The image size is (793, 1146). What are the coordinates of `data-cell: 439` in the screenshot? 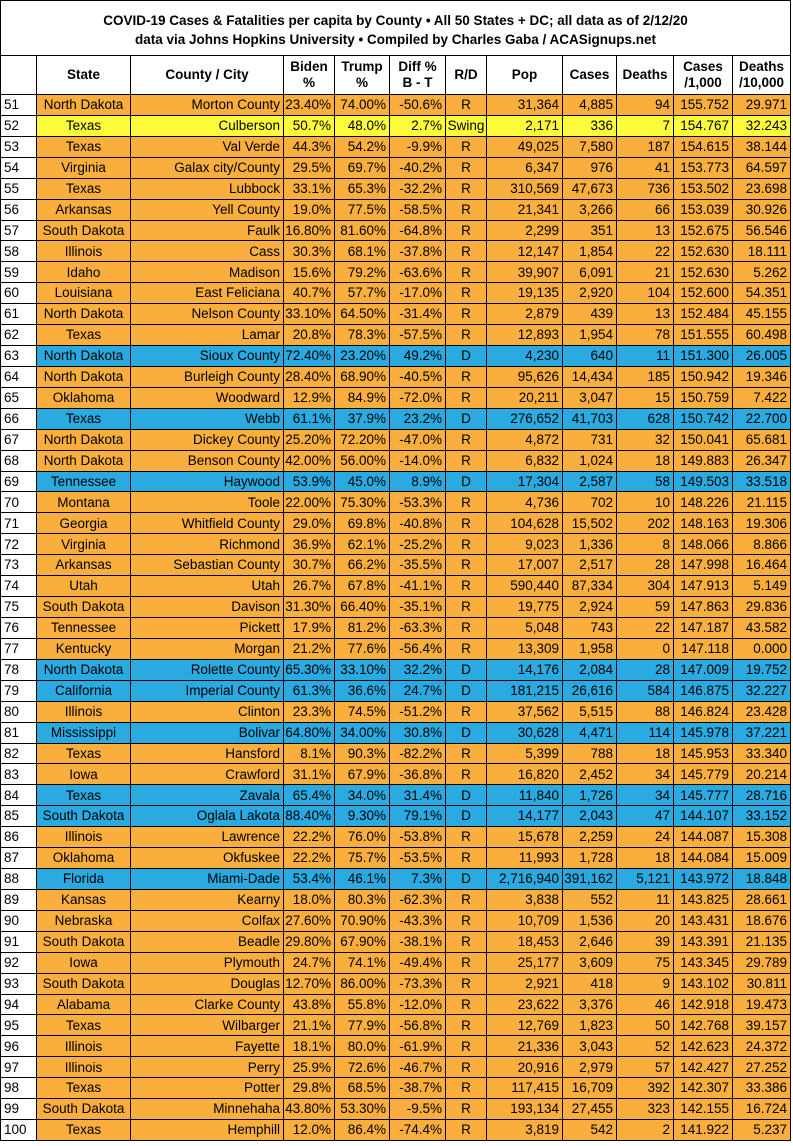 It's located at (590, 315).